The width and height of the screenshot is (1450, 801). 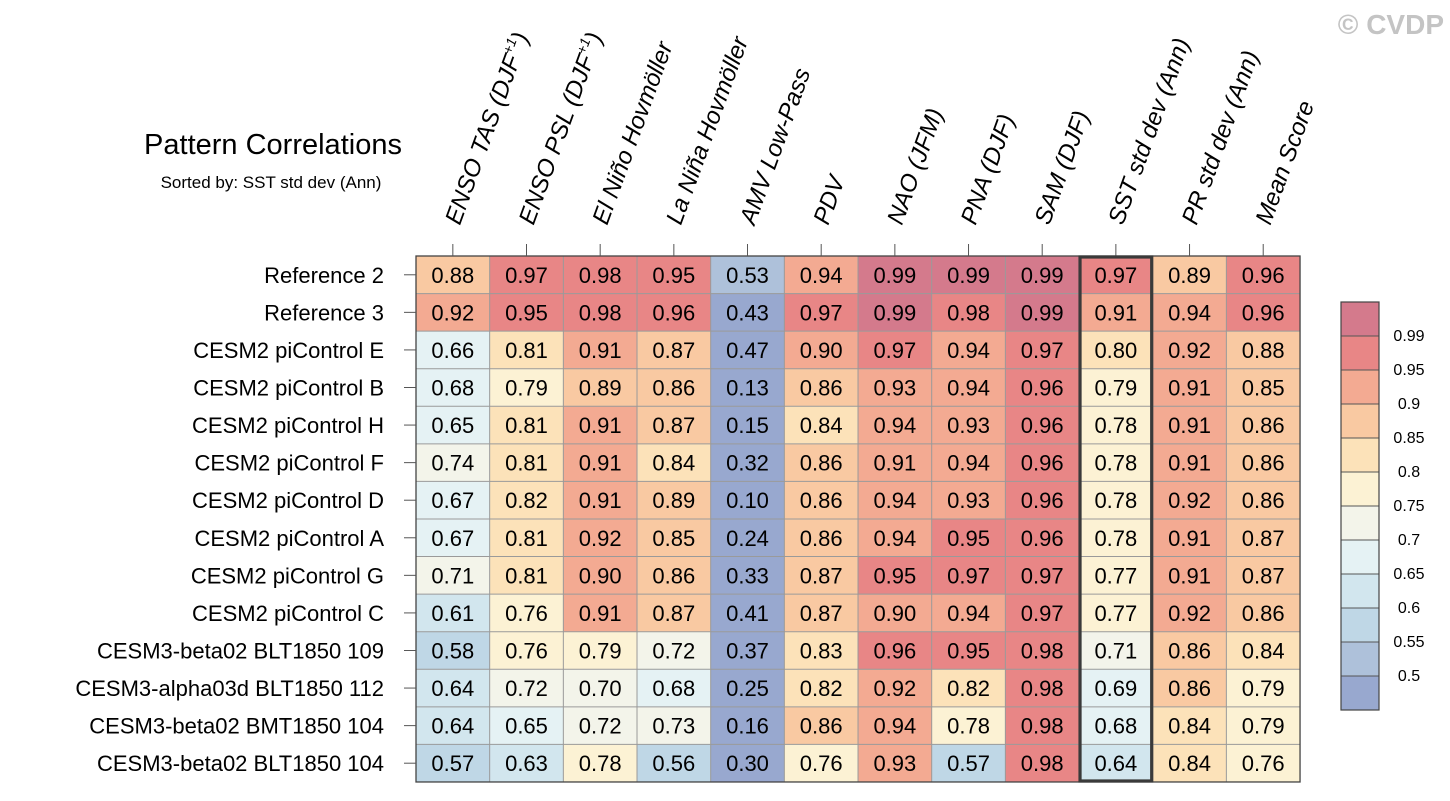 I want to click on cell-value: 0.74, so click(x=452, y=463).